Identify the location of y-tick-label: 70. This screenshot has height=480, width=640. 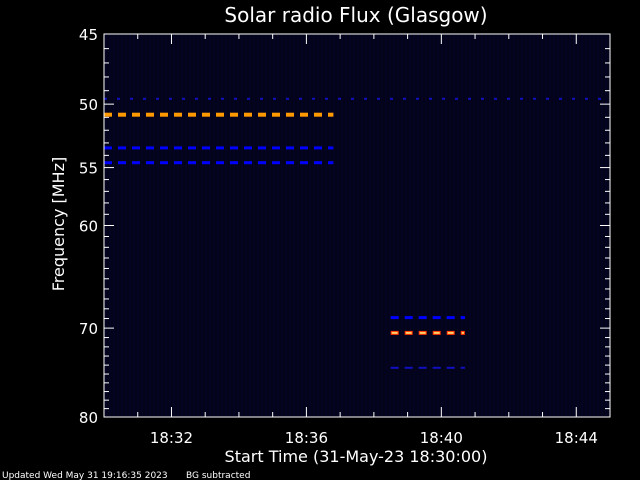
(88, 329).